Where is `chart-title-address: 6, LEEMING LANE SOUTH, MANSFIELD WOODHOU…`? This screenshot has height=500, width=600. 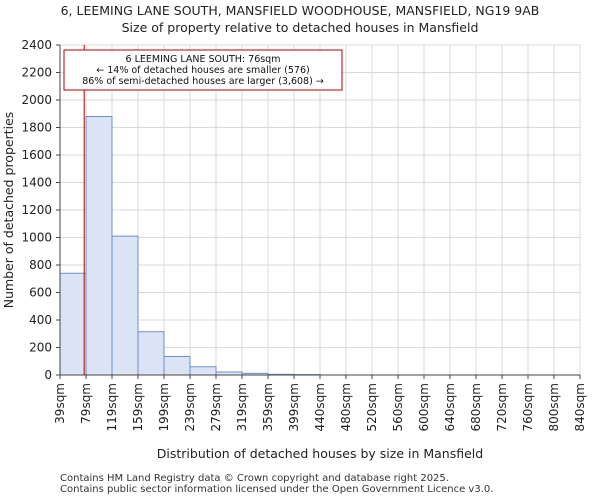
chart-title-address: 6, LEEMING LANE SOUTH, MANSFIELD WOODHOU… is located at coordinates (300, 10).